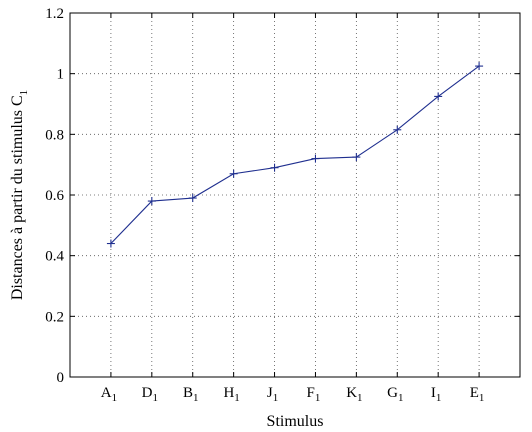 This screenshot has width=532, height=432. What do you see at coordinates (150, 394) in the screenshot?
I see `x-tick-label: D1` at bounding box center [150, 394].